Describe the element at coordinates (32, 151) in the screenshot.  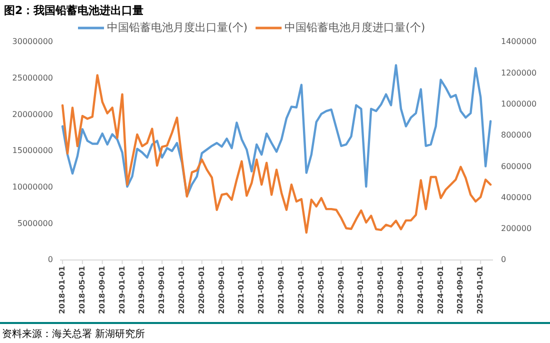
I see `y-tick-label: 15000000` at that location.